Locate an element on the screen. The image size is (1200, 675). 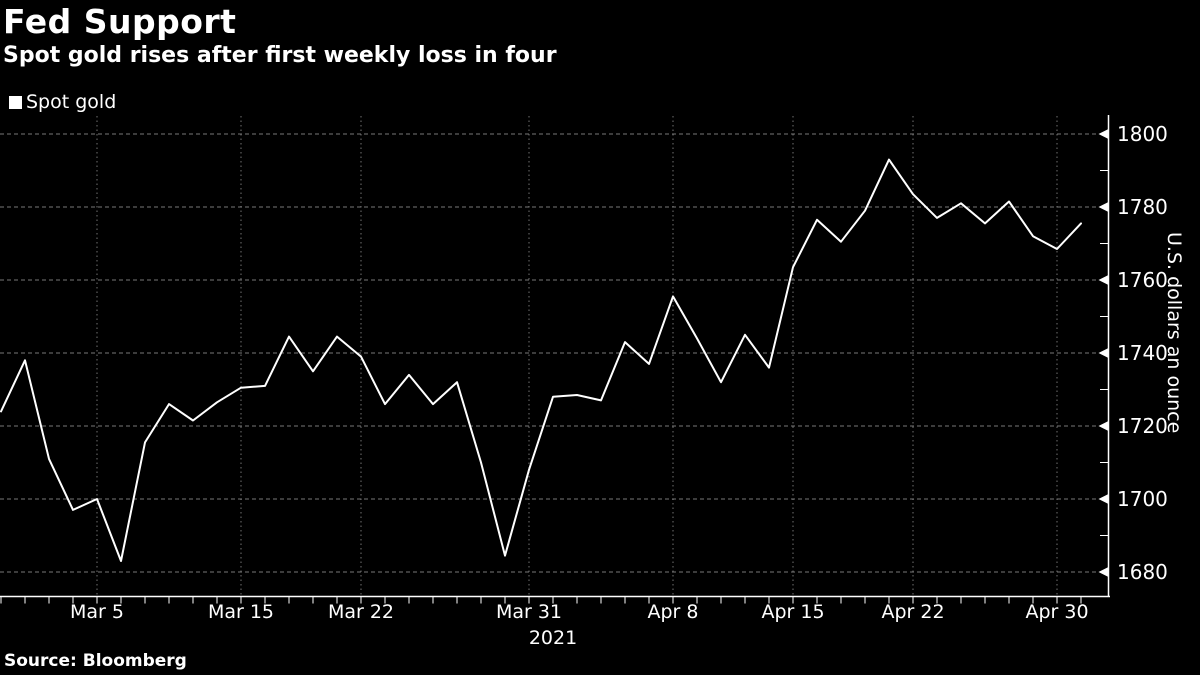
x-tick-label: Apr 15 is located at coordinates (793, 612).